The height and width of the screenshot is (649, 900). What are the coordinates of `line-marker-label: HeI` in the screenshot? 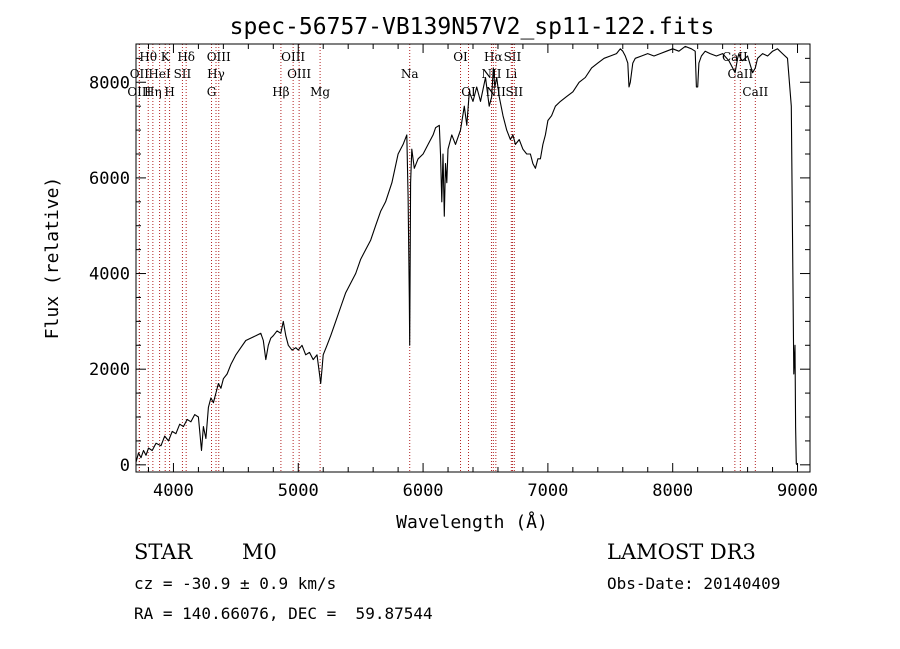 It's located at (159, 74).